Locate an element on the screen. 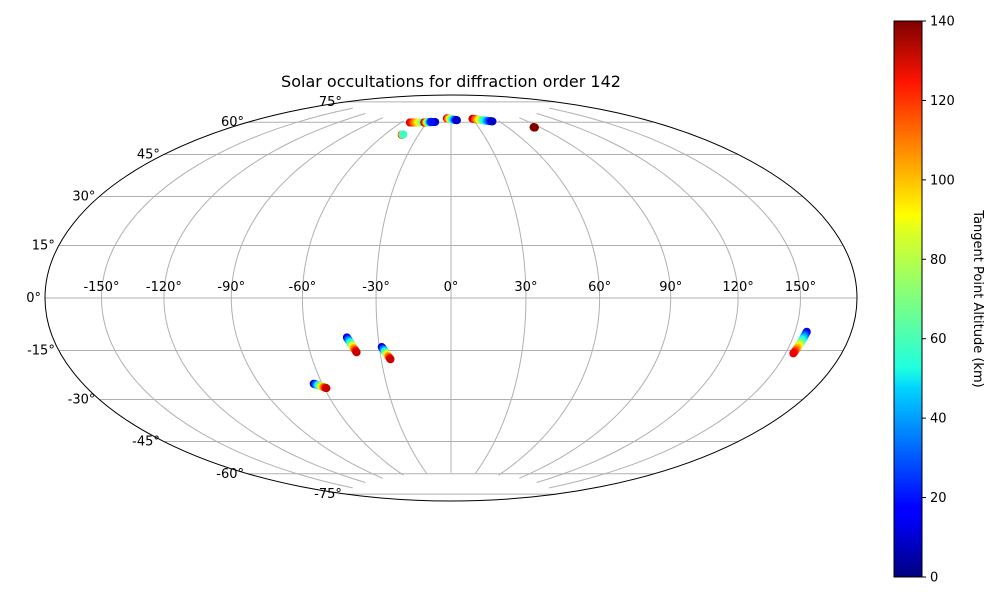 The height and width of the screenshot is (600, 1000). lat-tick-label: -30° is located at coordinates (82, 400).